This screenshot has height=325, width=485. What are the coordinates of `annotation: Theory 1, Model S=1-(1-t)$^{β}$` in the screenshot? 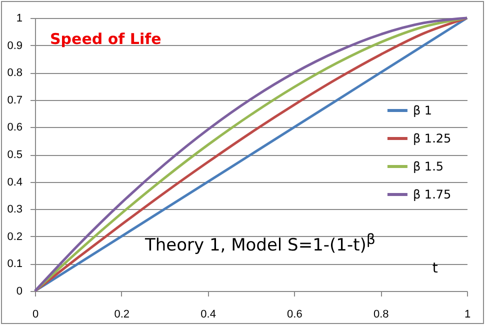 It's located at (260, 244).